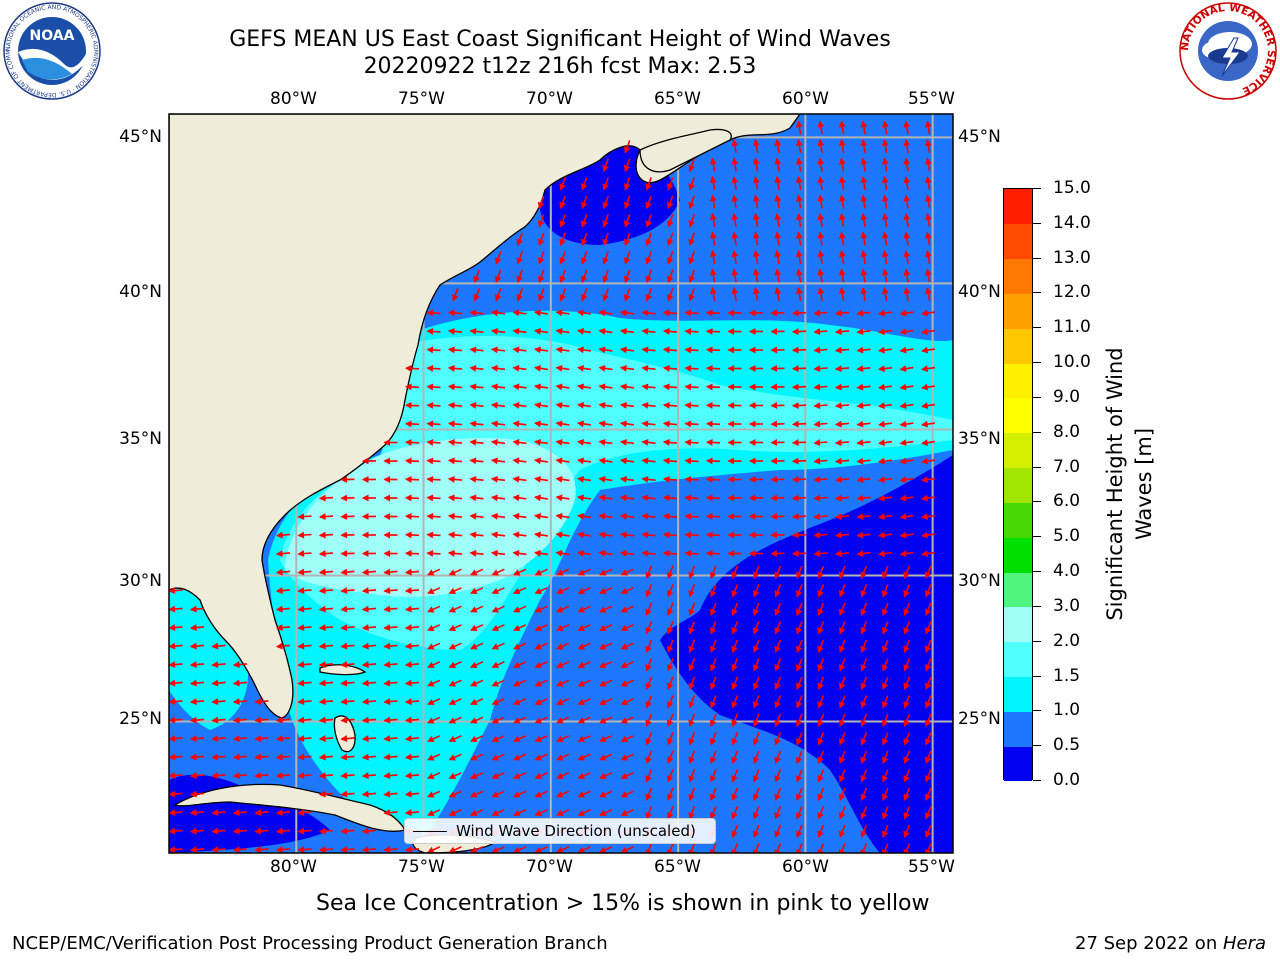 The image size is (1280, 960). Describe the element at coordinates (1067, 745) in the screenshot. I see `colorbar-tick-label: 0.5` at that location.